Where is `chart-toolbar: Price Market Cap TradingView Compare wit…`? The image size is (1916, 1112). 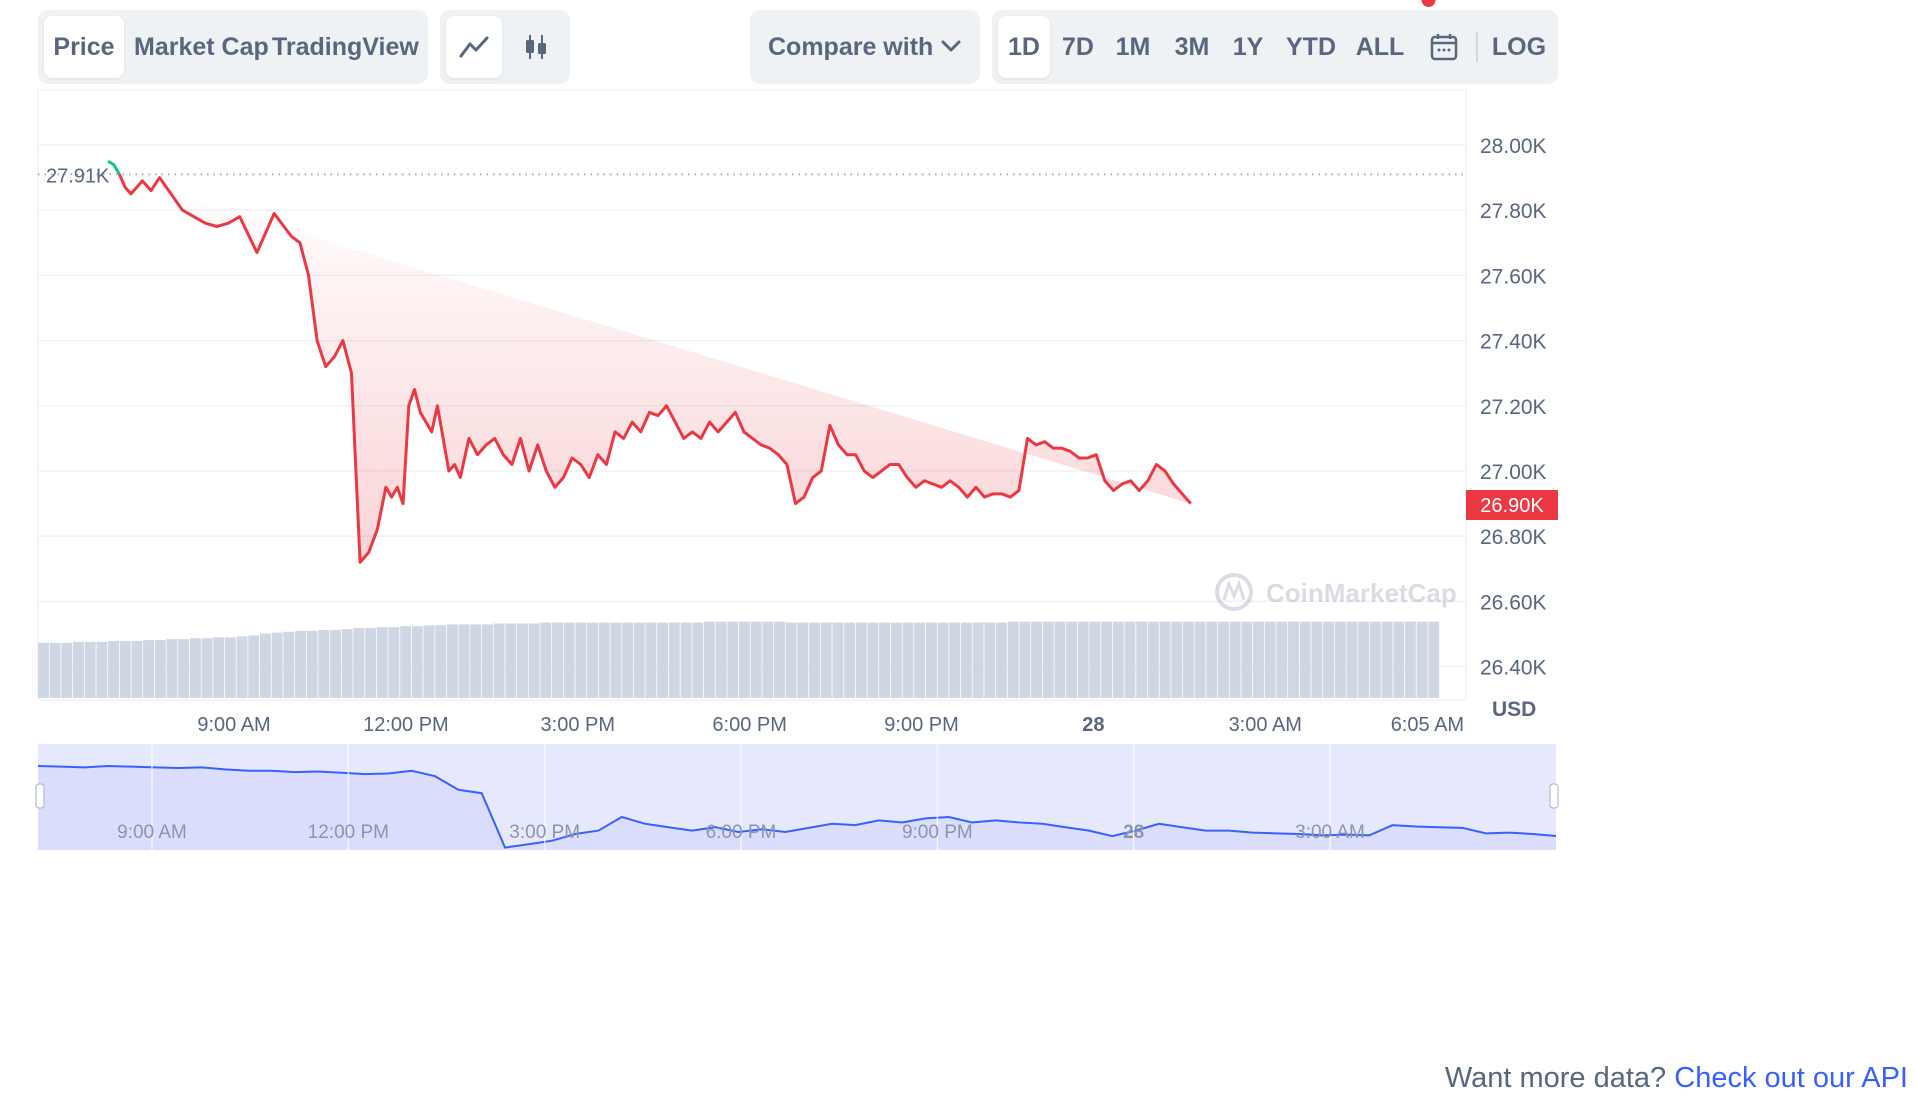 chart-toolbar: Price Market Cap TradingView Compare wit… is located at coordinates (958, 48).